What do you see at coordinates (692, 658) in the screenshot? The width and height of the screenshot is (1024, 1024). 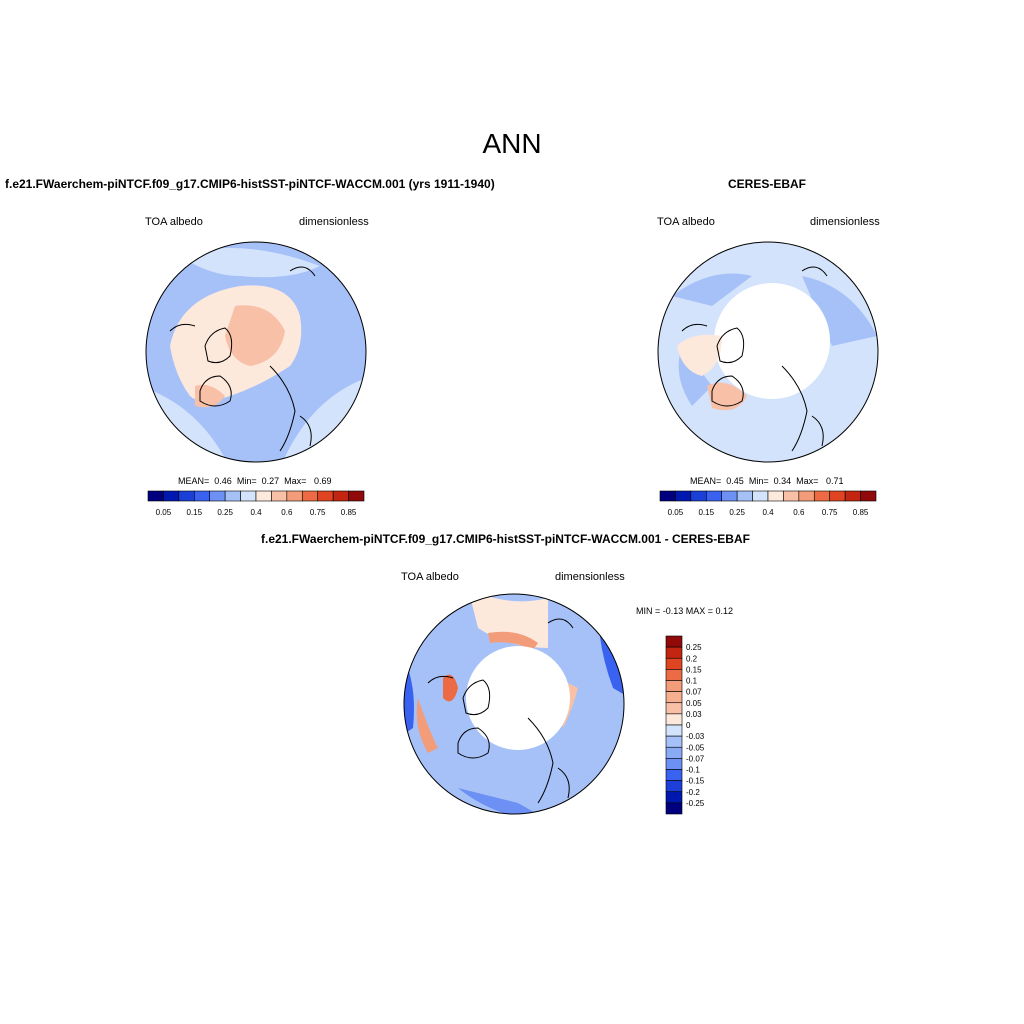 I see `colorbar-tick-label: 0.2` at bounding box center [692, 658].